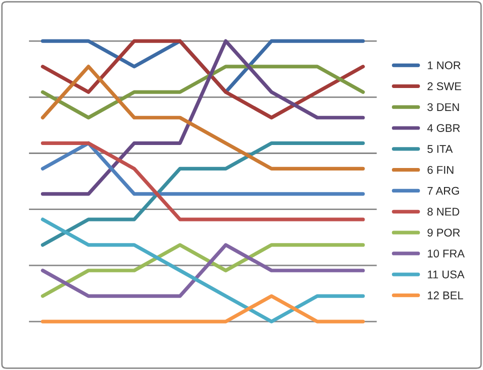  I want to click on legend-label: 2 SWE, so click(445, 86).